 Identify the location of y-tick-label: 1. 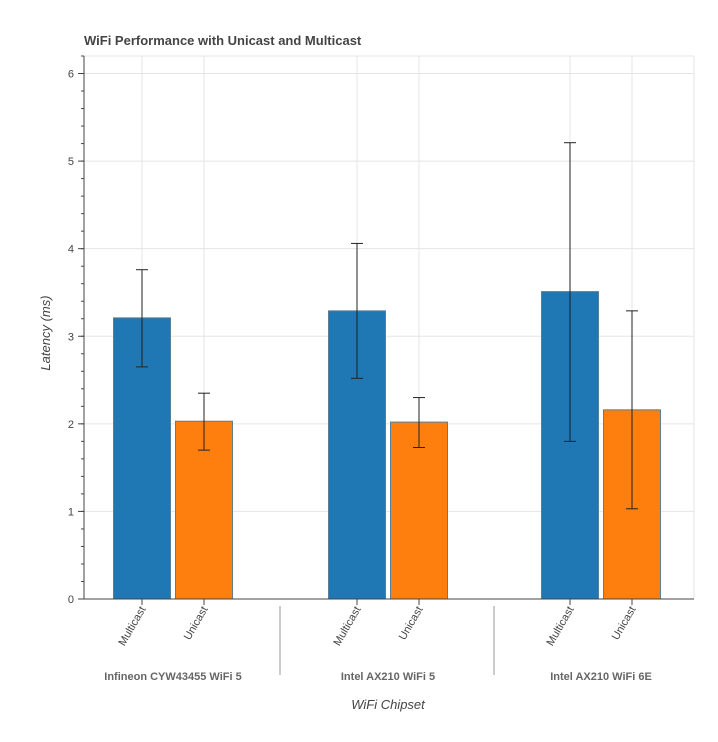
(71, 512).